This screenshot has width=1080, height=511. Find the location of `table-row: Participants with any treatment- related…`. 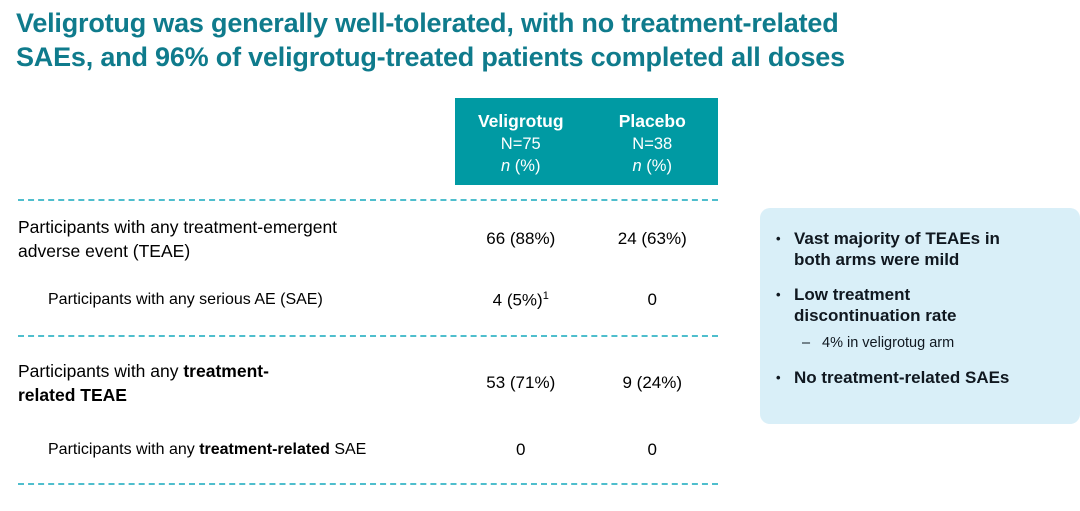

table-row: Participants with any treatment- related… is located at coordinates (368, 381).